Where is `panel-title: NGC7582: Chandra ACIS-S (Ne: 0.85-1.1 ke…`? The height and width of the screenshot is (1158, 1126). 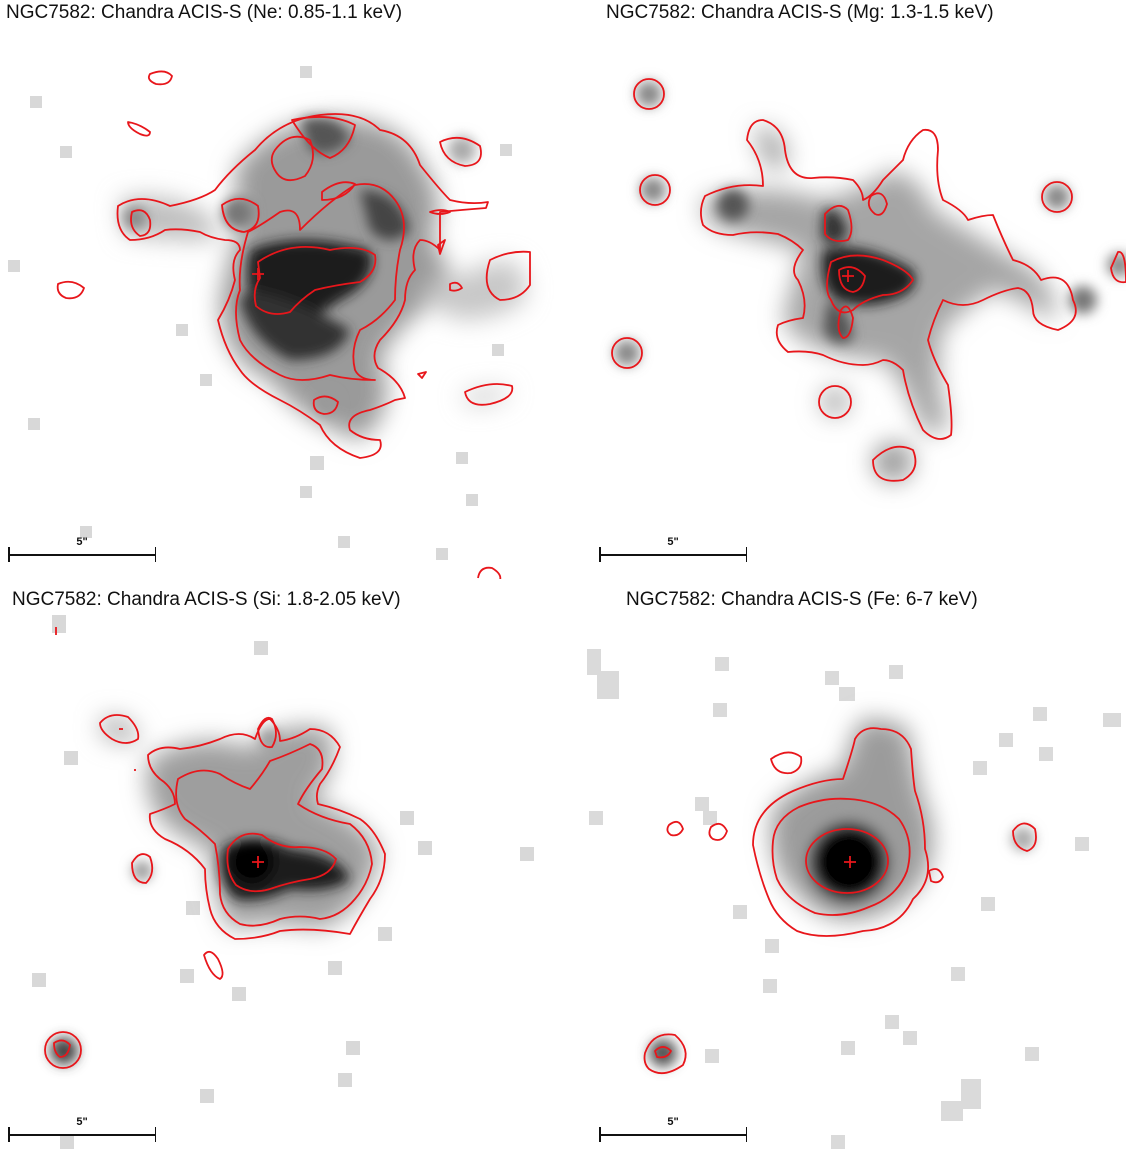 panel-title: NGC7582: Chandra ACIS-S (Ne: 0.85-1.1 ke… is located at coordinates (204, 12).